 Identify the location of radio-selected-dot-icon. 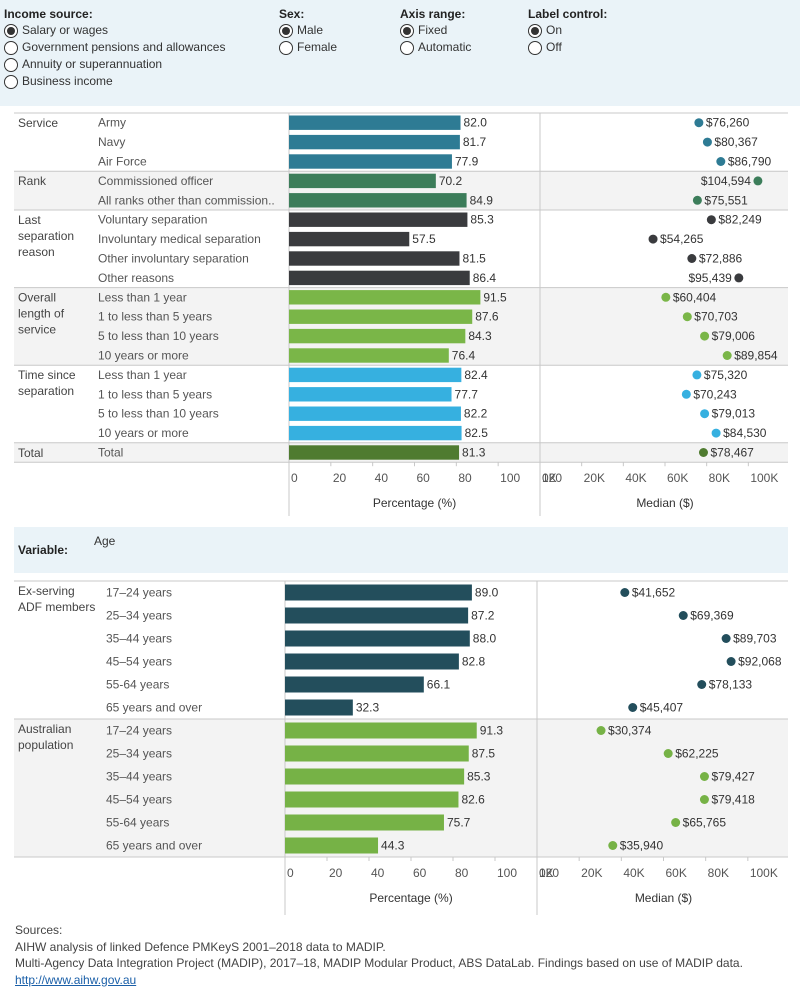
(286, 30).